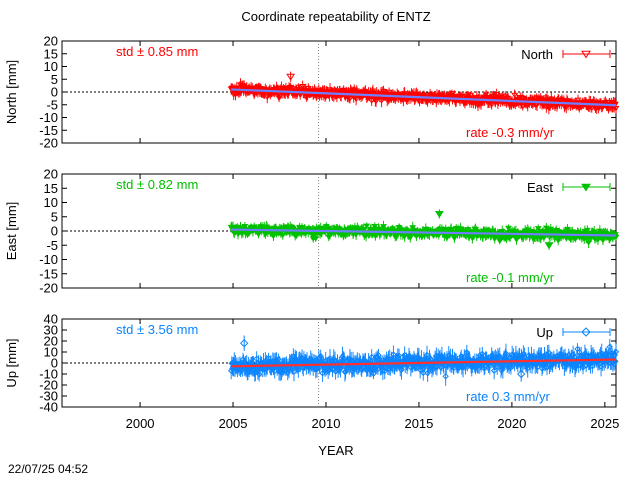 The height and width of the screenshot is (480, 640). What do you see at coordinates (54, 92) in the screenshot?
I see `north-y-tick-label: 0` at bounding box center [54, 92].